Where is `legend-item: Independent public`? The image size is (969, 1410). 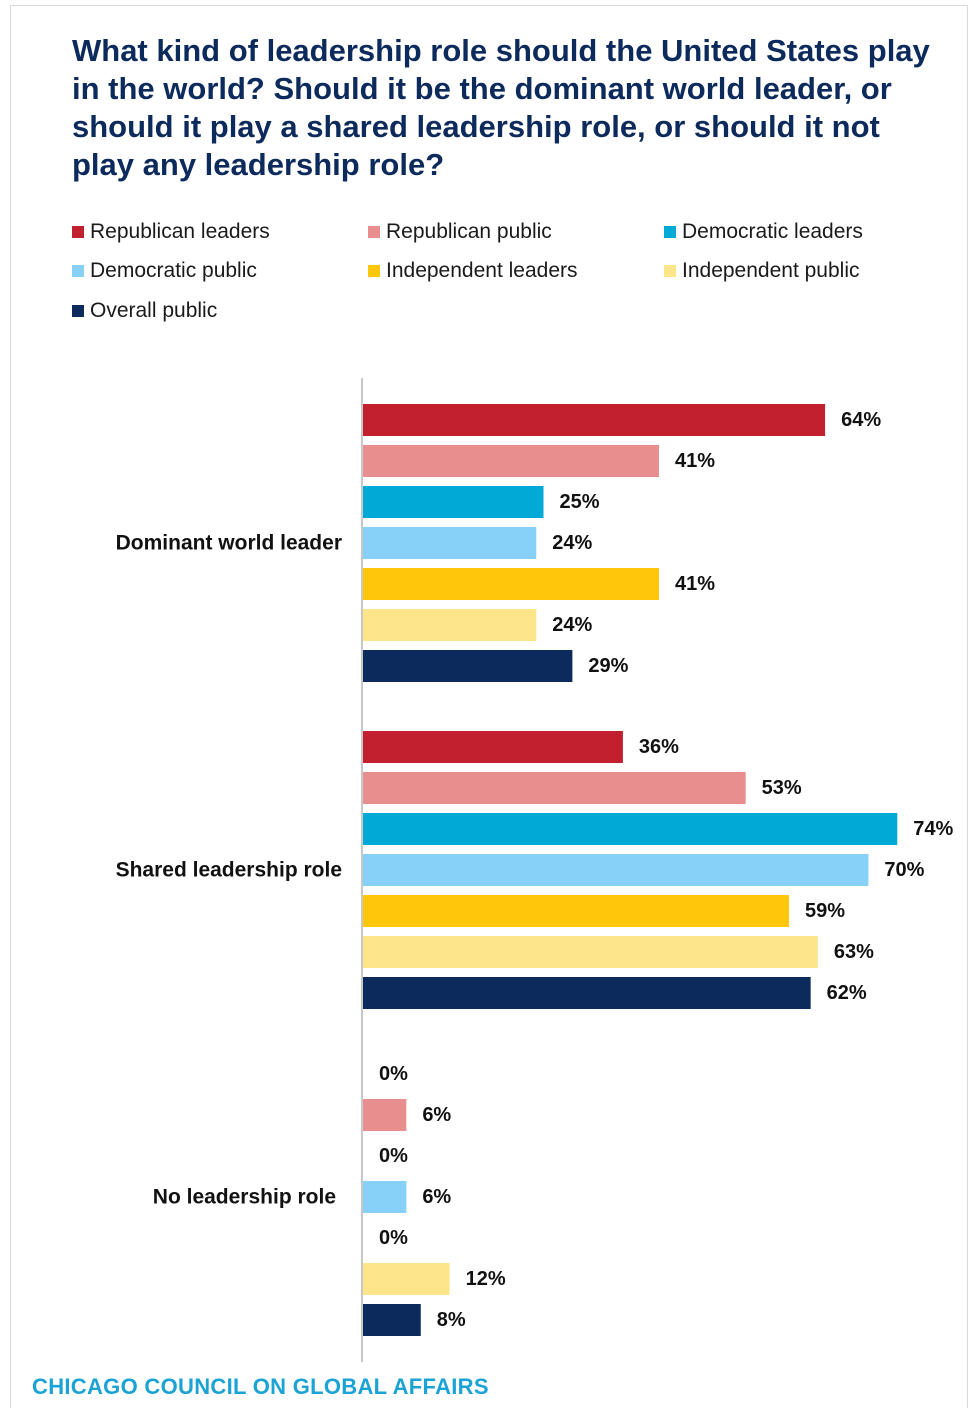 legend-item: Independent public is located at coordinates (762, 271).